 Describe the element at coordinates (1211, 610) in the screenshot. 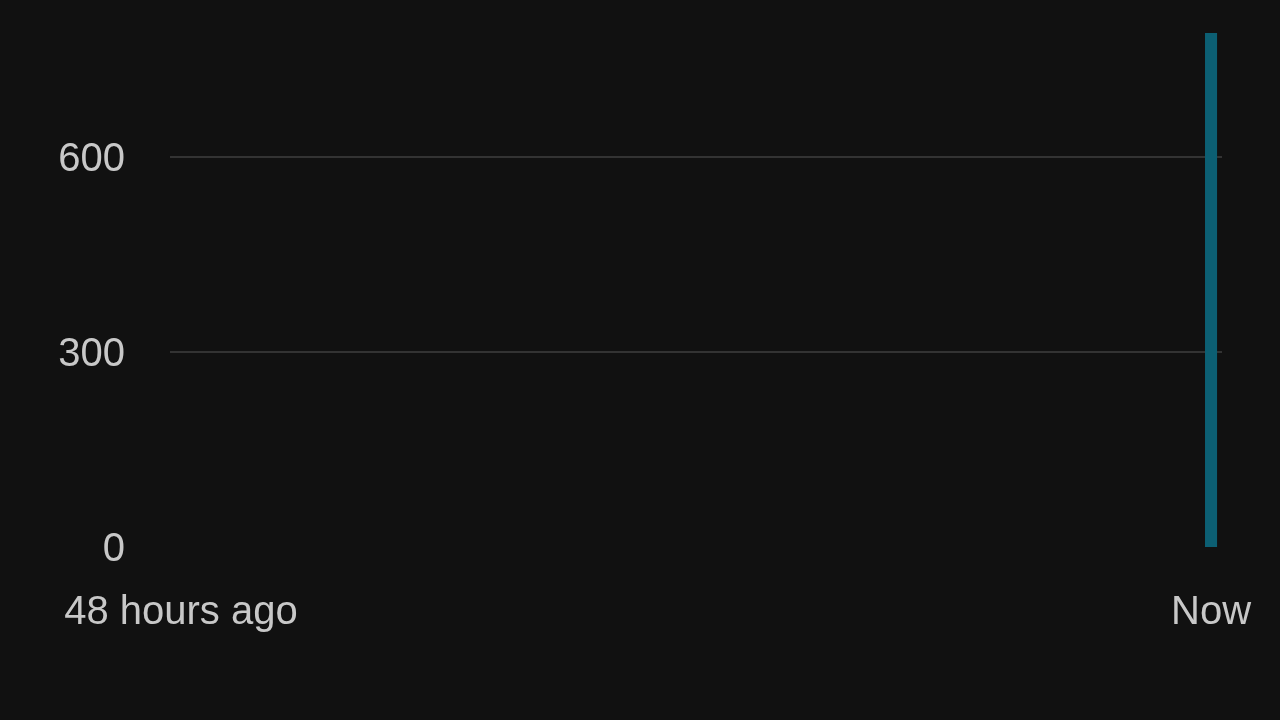

I see `x-tick-label: Now` at that location.